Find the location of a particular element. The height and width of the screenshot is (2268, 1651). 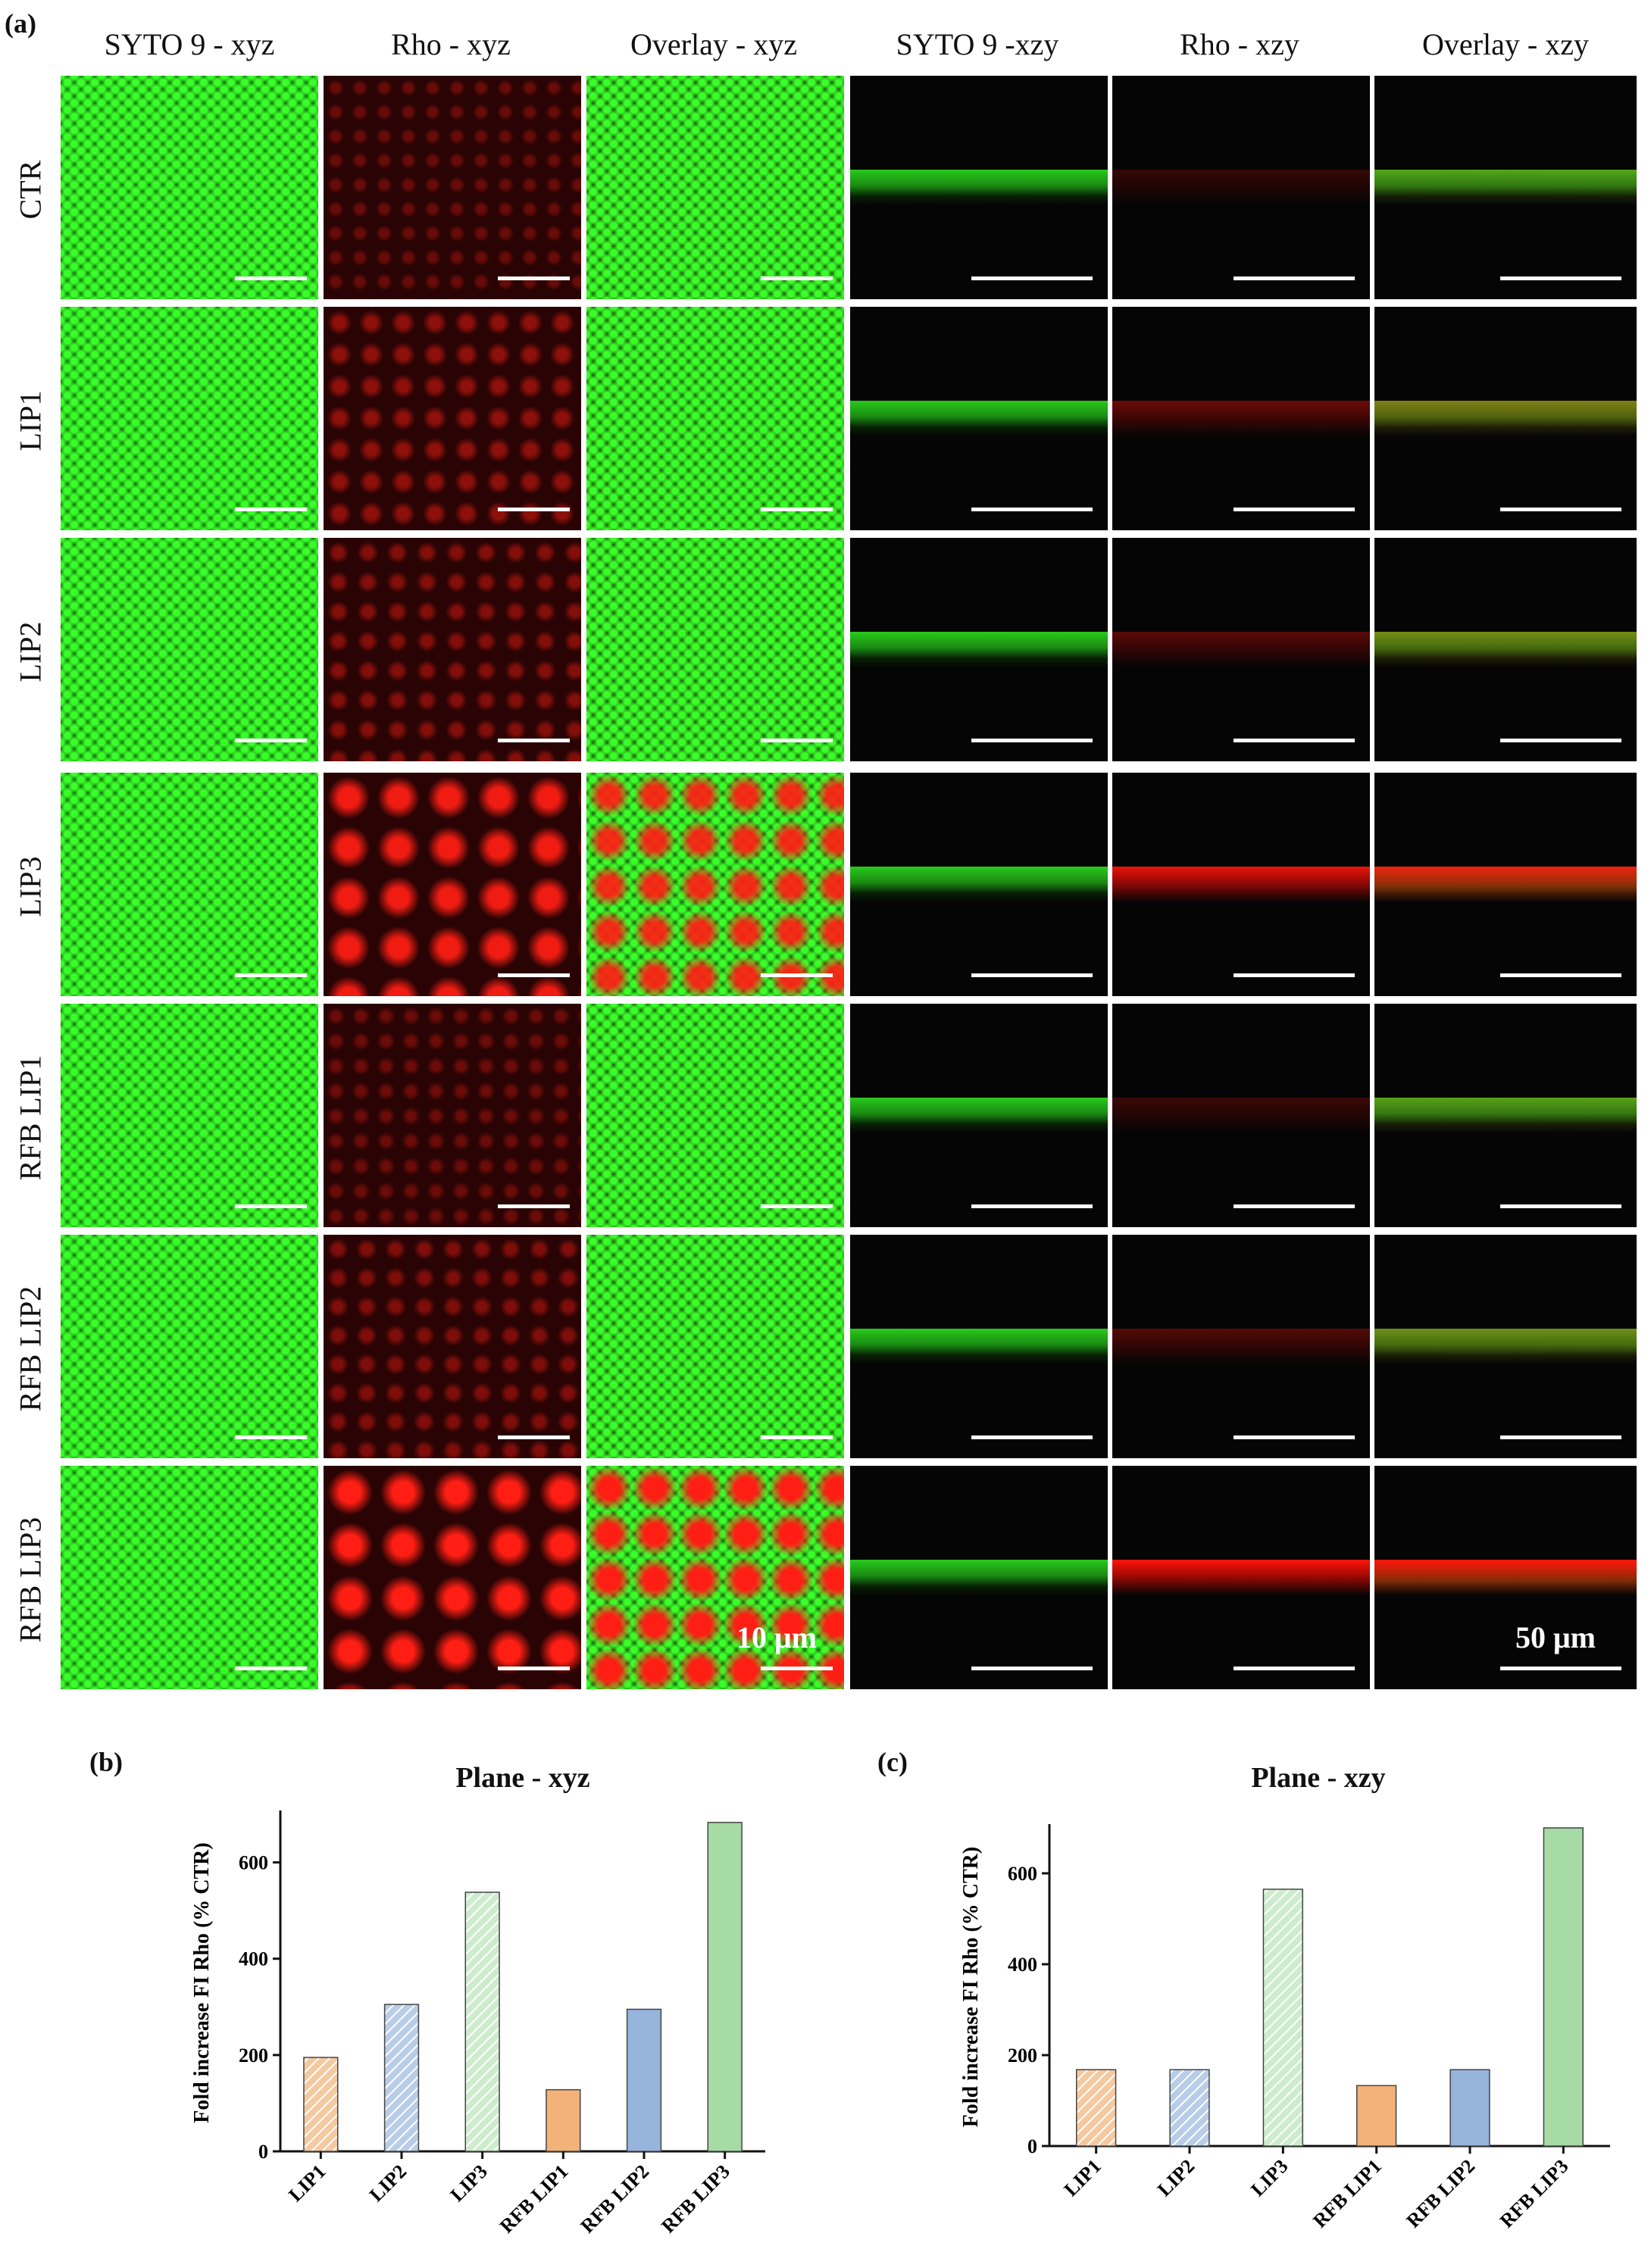

micrograph-lip2-syto9-xyz is located at coordinates (189, 649).